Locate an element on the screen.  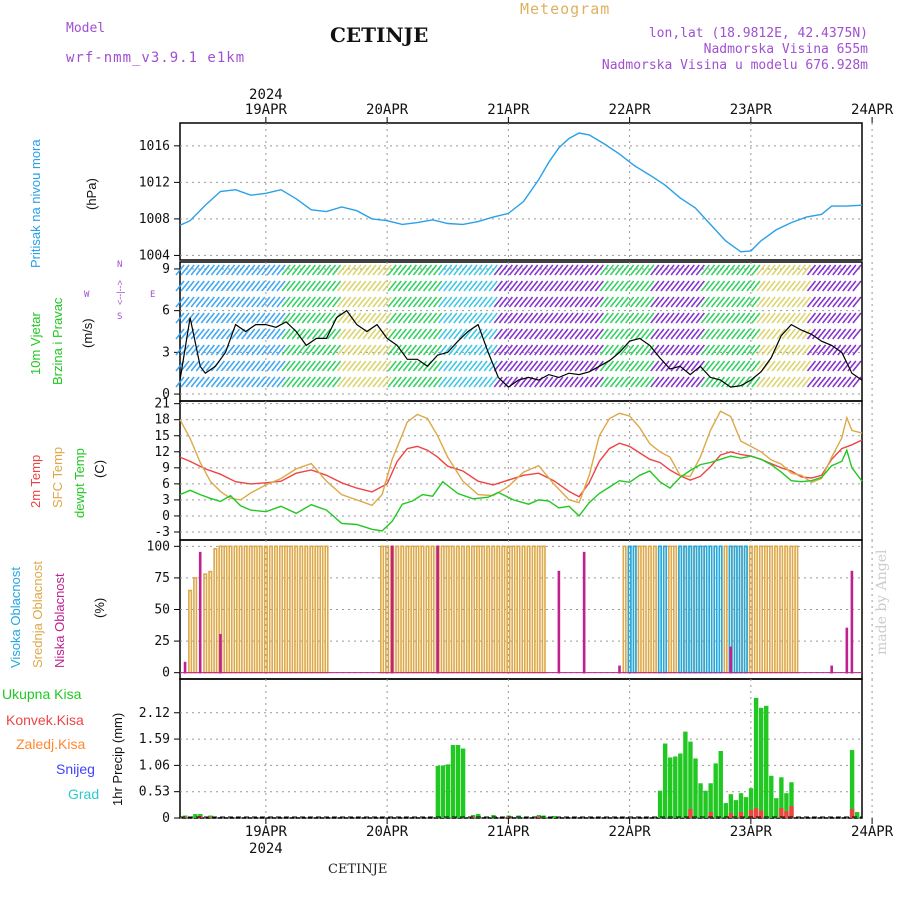
pressure-ytick-label: 1008 is located at coordinates (154, 219).